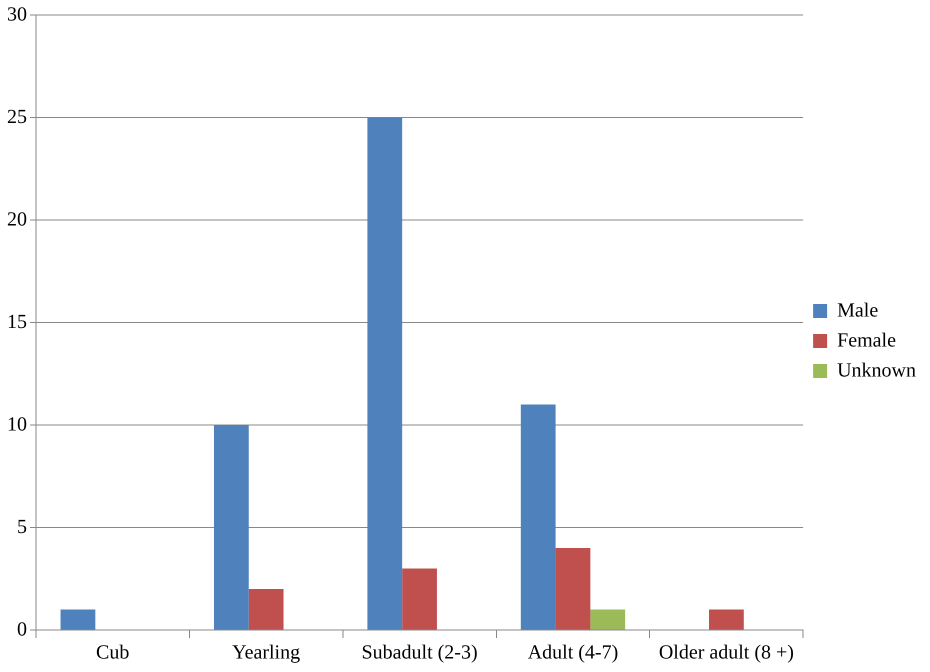 Image resolution: width=930 pixels, height=672 pixels. I want to click on legend-label: Male, so click(857, 310).